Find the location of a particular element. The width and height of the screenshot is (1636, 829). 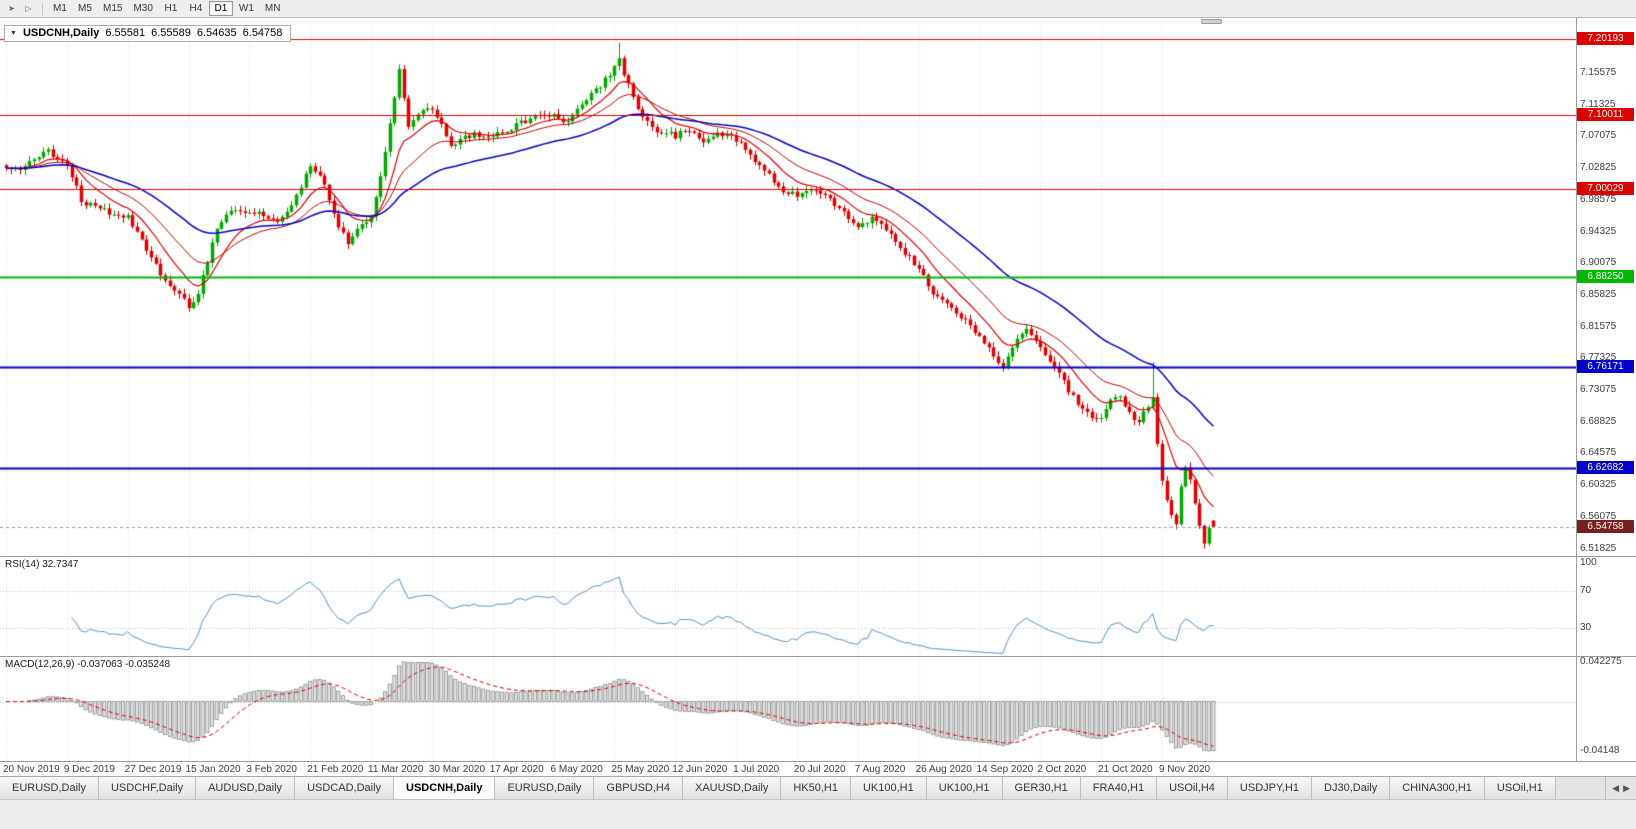

chart-tab-usdjpy-h1: USDJPY,H1 is located at coordinates (1270, 788).